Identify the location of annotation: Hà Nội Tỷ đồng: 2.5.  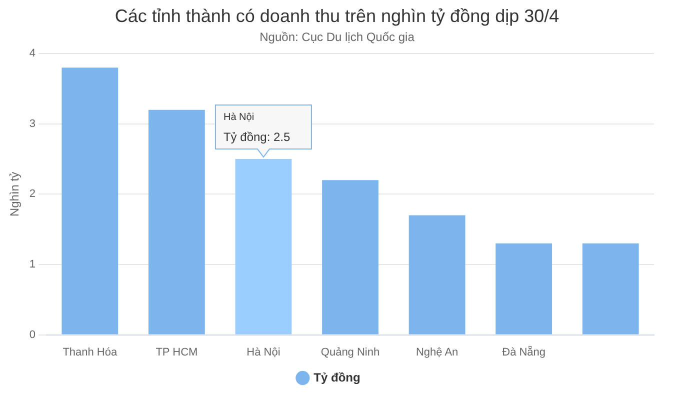
(257, 128).